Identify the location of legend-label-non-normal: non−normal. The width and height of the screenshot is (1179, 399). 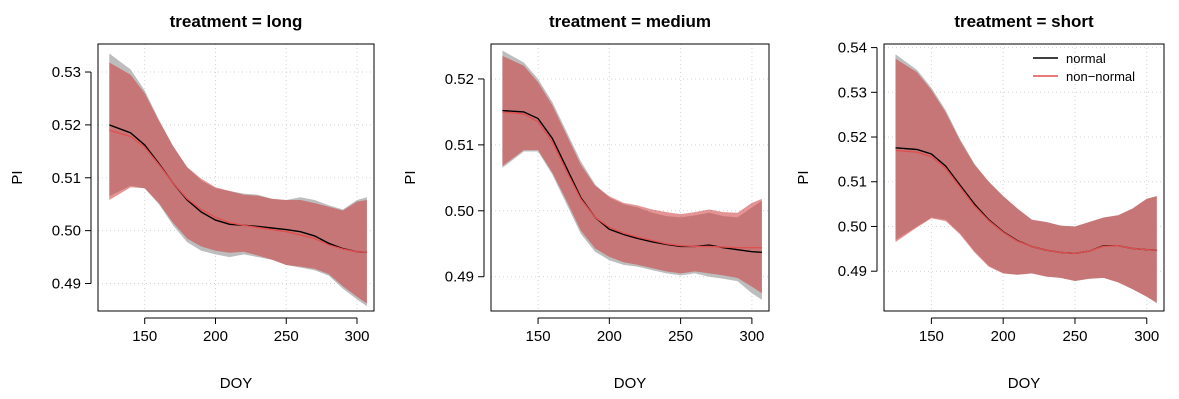
(1100, 76).